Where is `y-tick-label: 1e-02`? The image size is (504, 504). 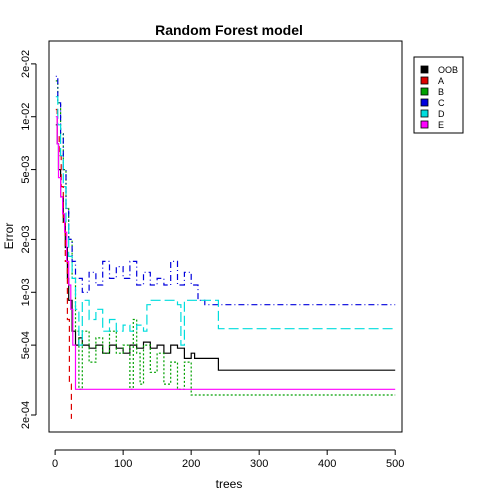 y-tick-label: 1e-02 is located at coordinates (26, 117).